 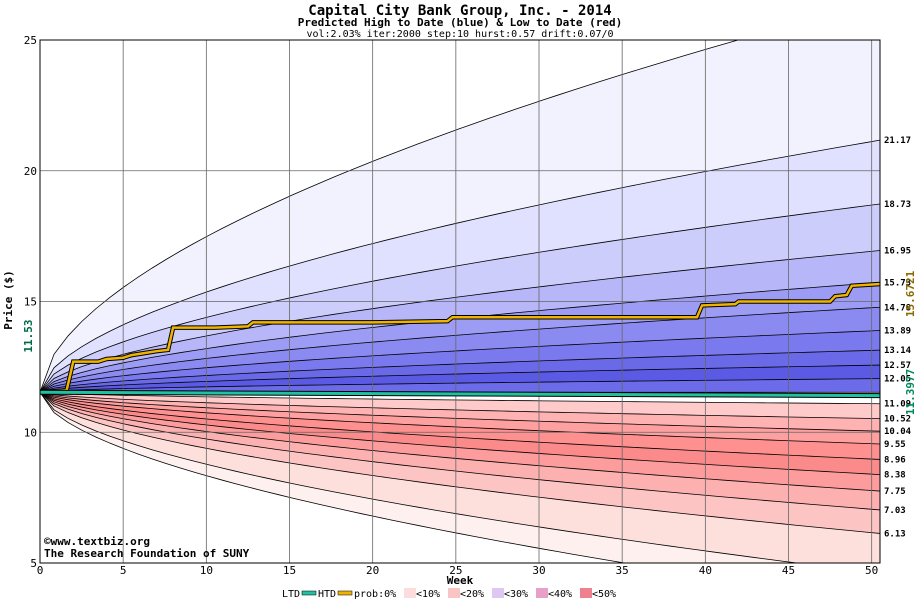 What do you see at coordinates (910, 392) in the screenshot?
I see `ltd-end-label: 11.3977` at bounding box center [910, 392].